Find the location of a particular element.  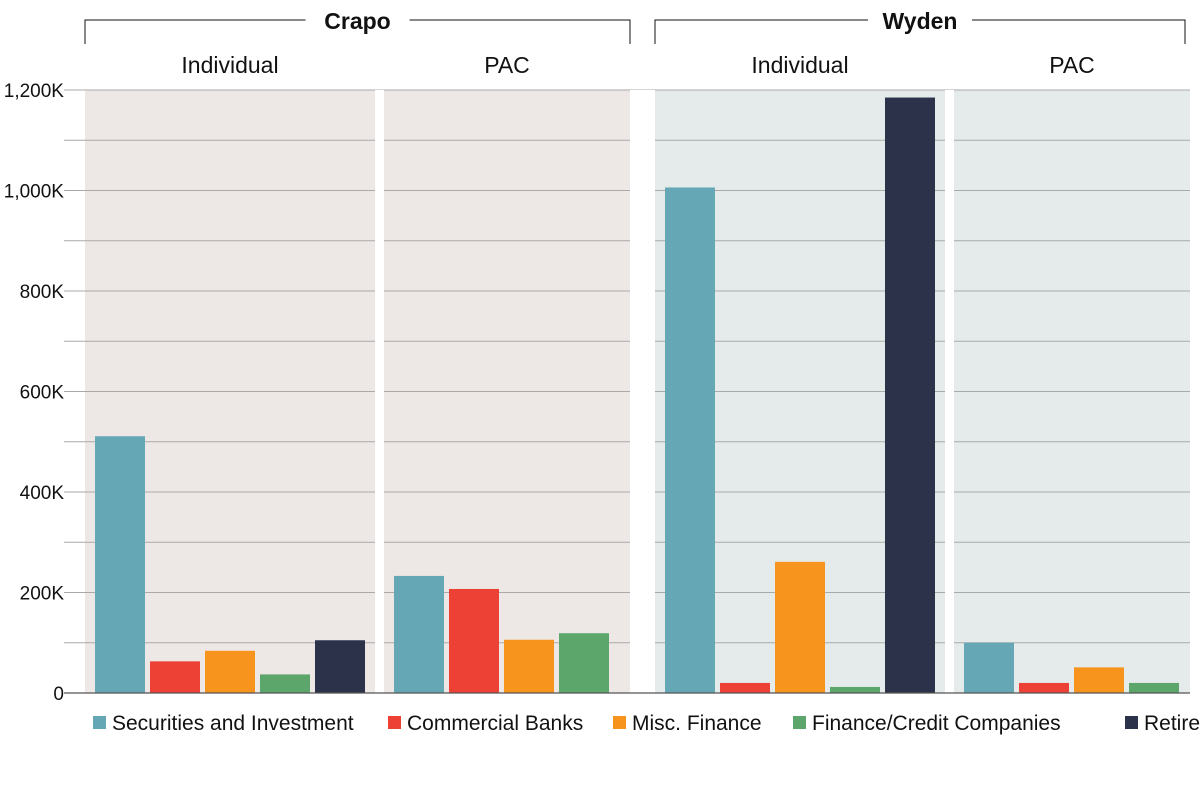

bar-crapo-pac-finance-credit-companies is located at coordinates (584, 663).